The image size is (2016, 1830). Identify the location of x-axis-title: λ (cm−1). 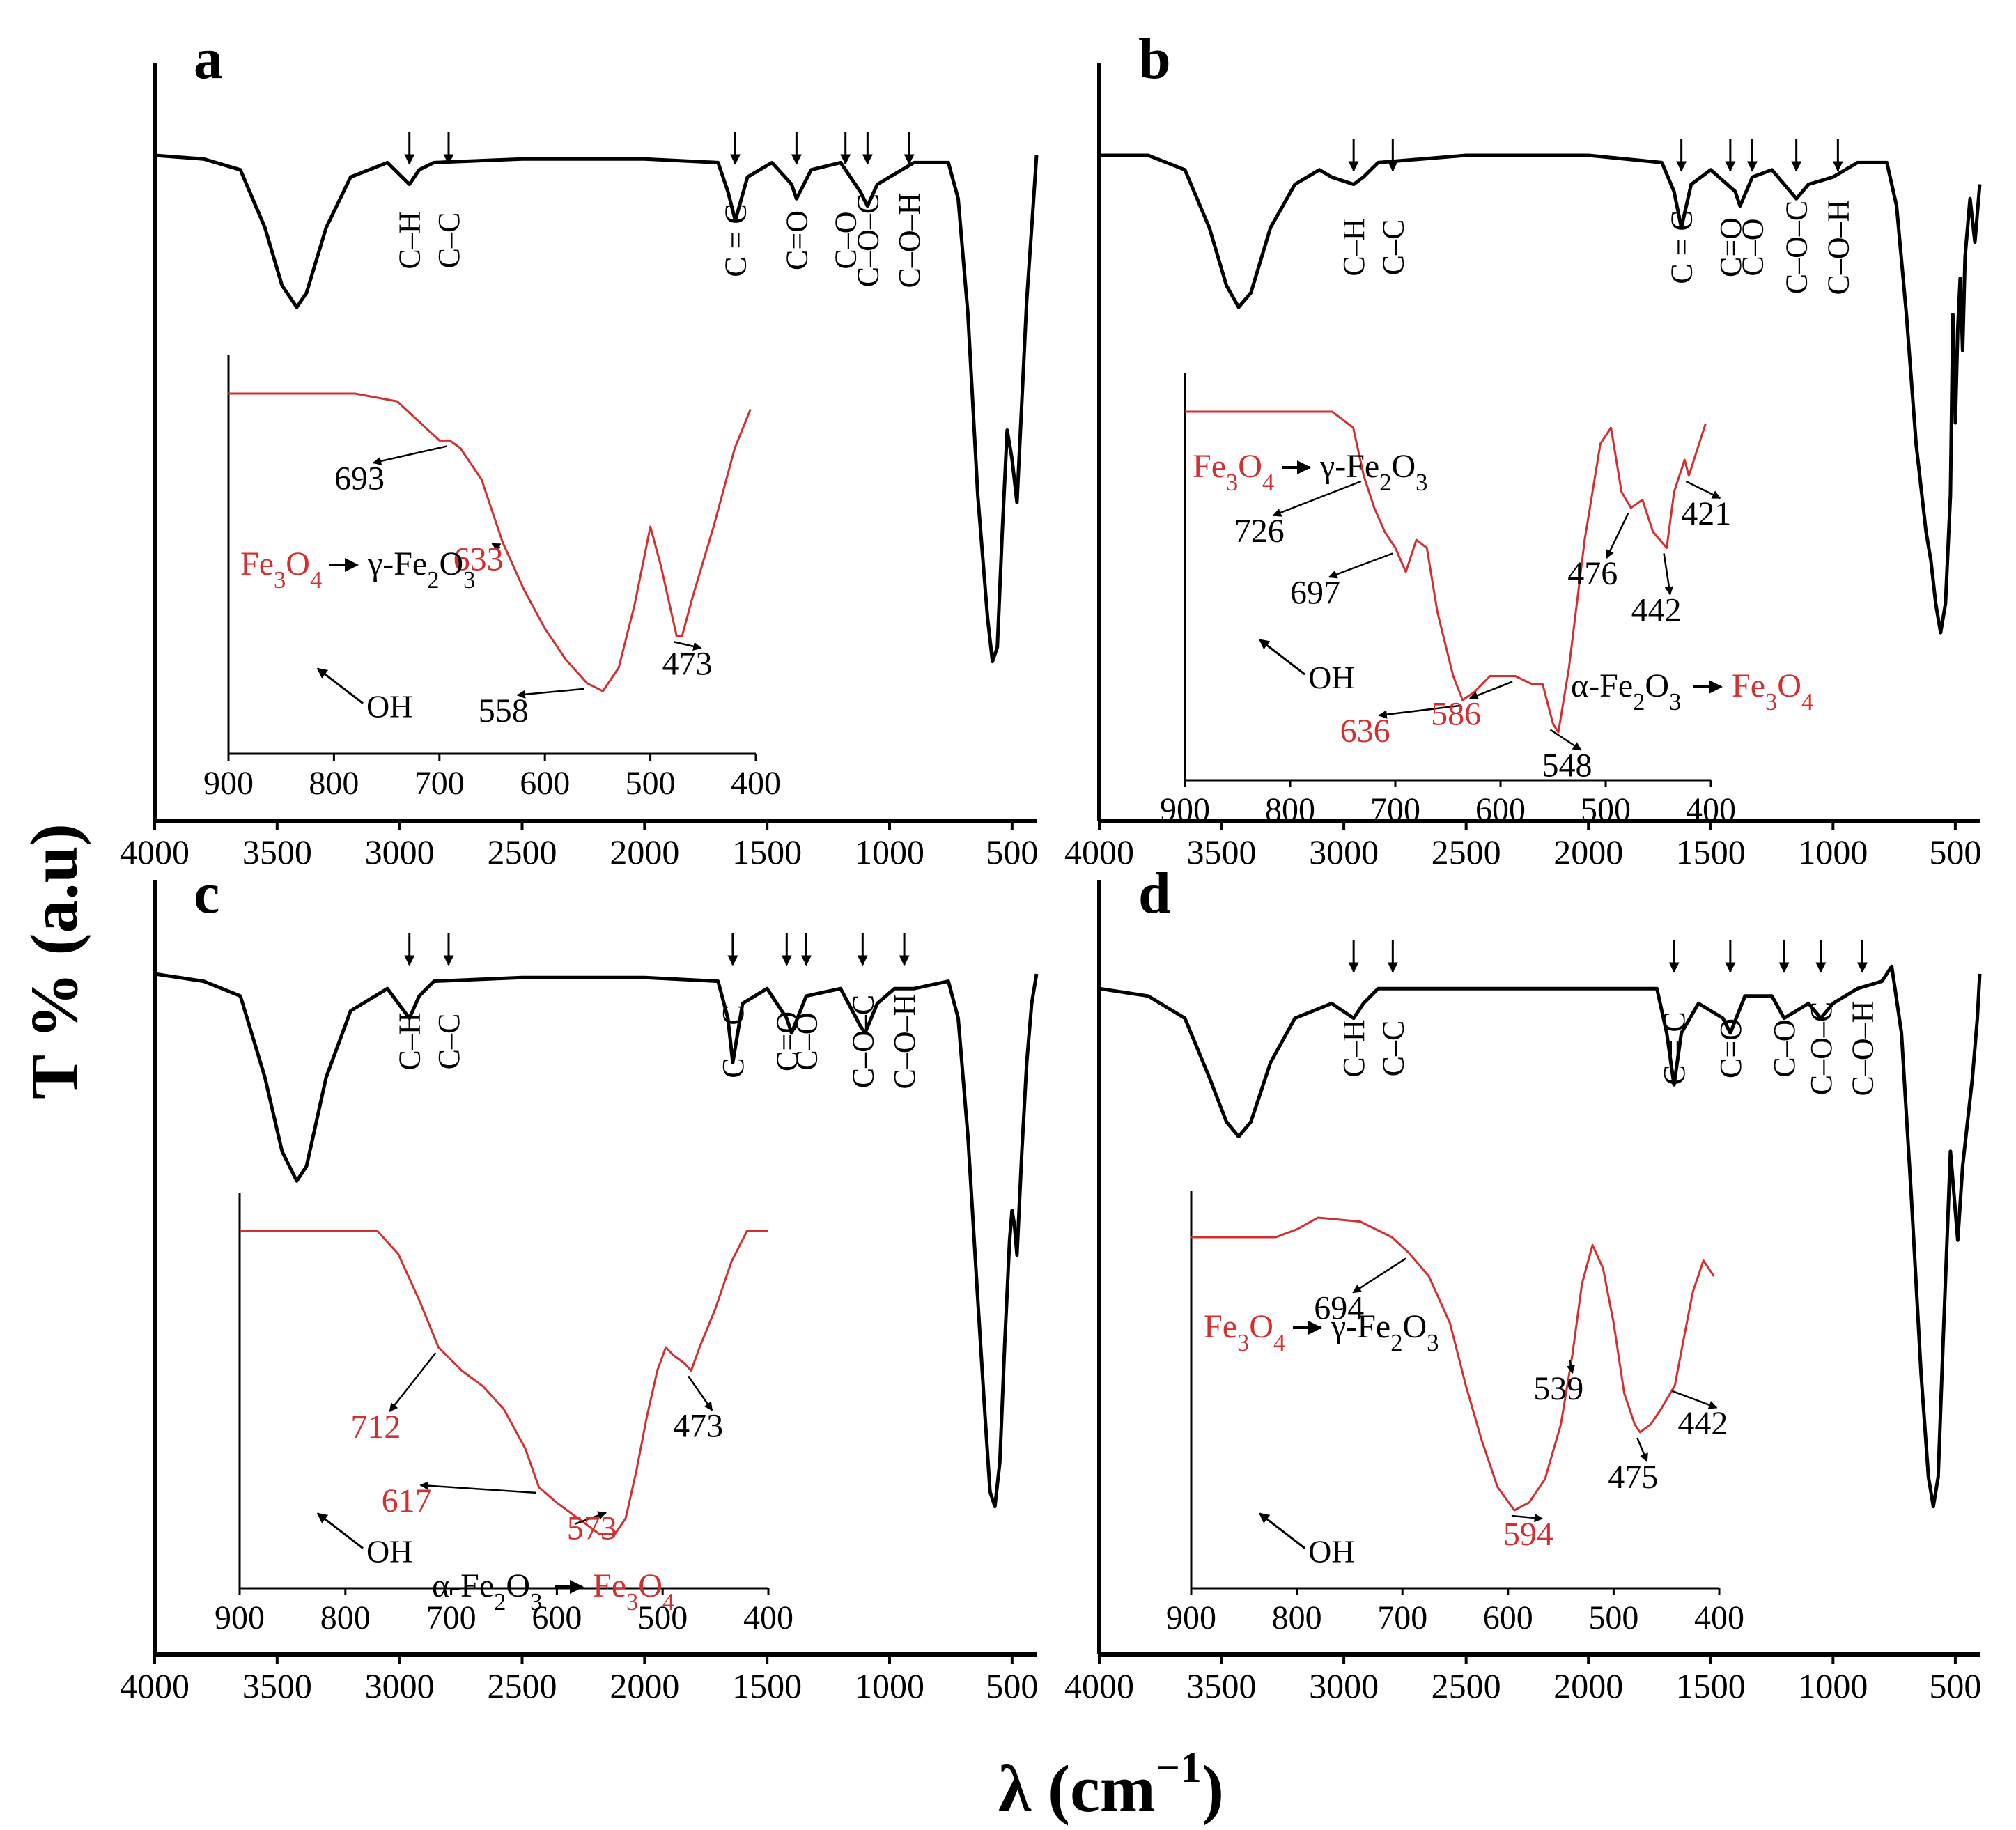
(1111, 1785).